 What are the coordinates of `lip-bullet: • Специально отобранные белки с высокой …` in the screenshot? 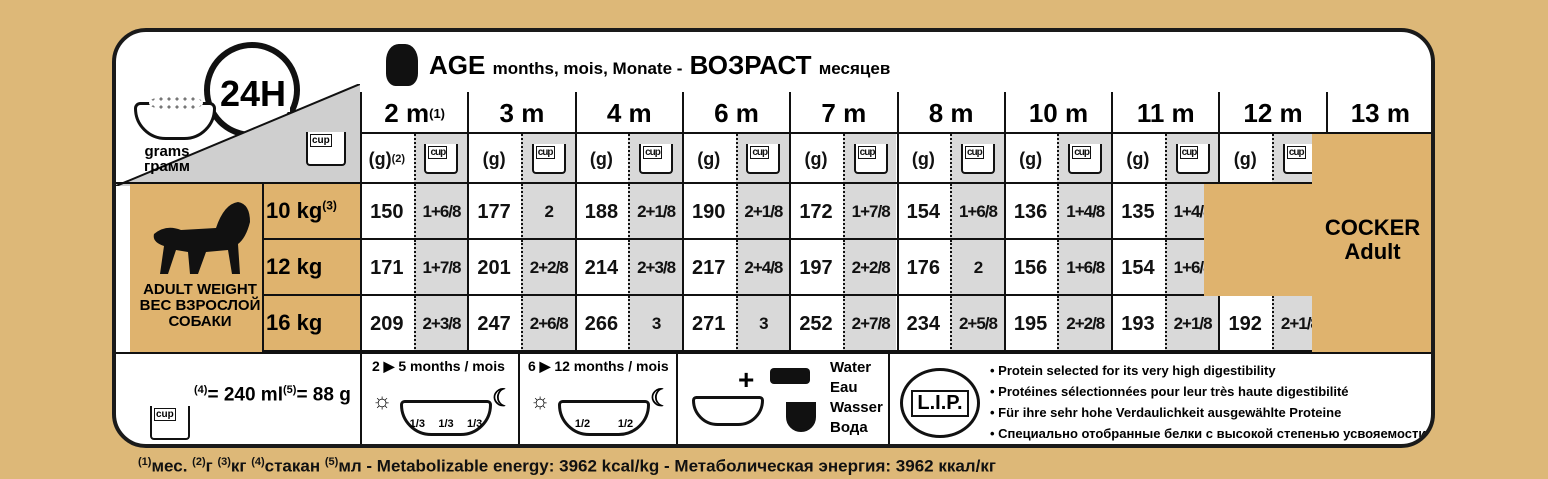 It's located at (1208, 433).